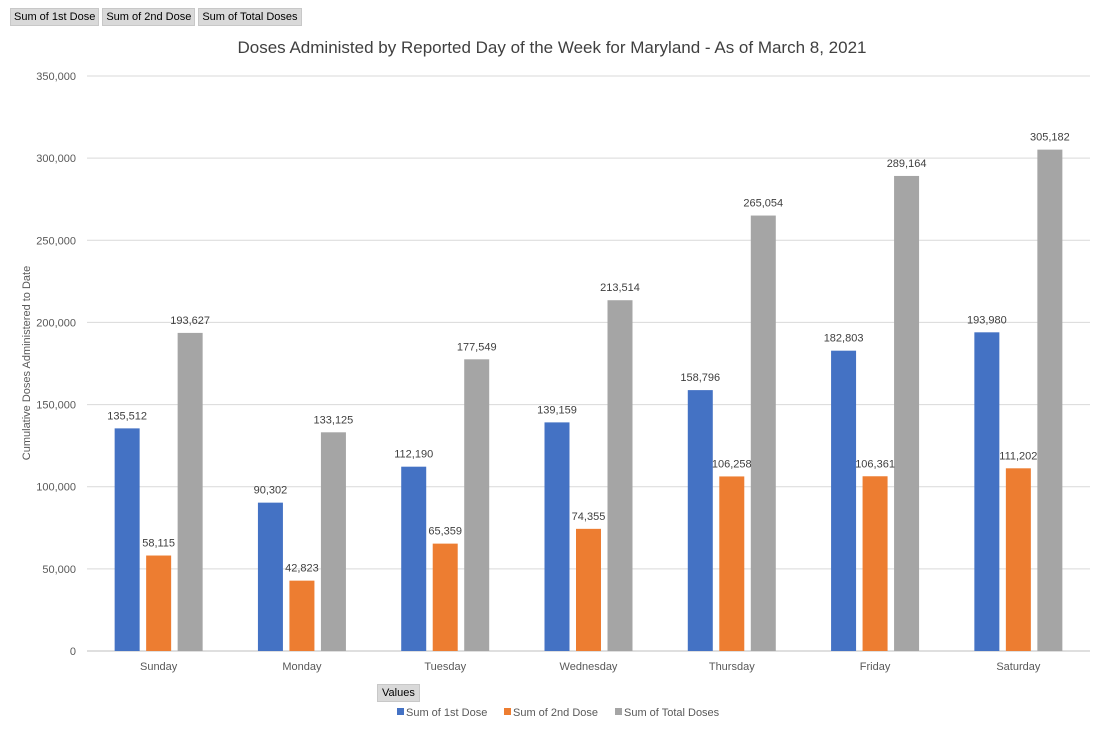 This screenshot has width=1105, height=732. Describe the element at coordinates (56, 159) in the screenshot. I see `y-tick-label: 300,000` at that location.